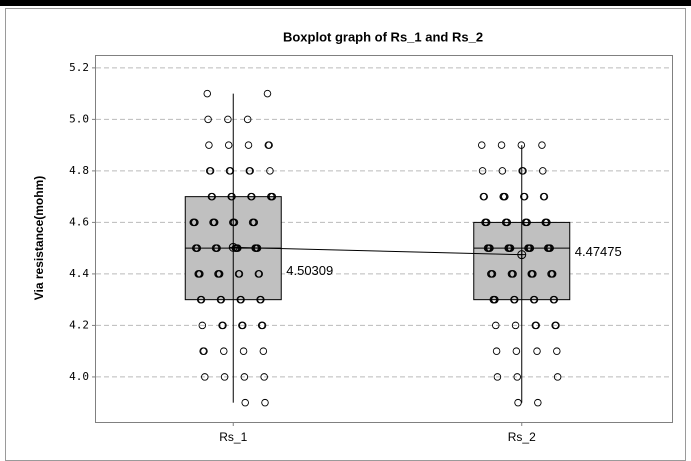  I want to click on y-tick-label: 5.0, so click(79, 118).